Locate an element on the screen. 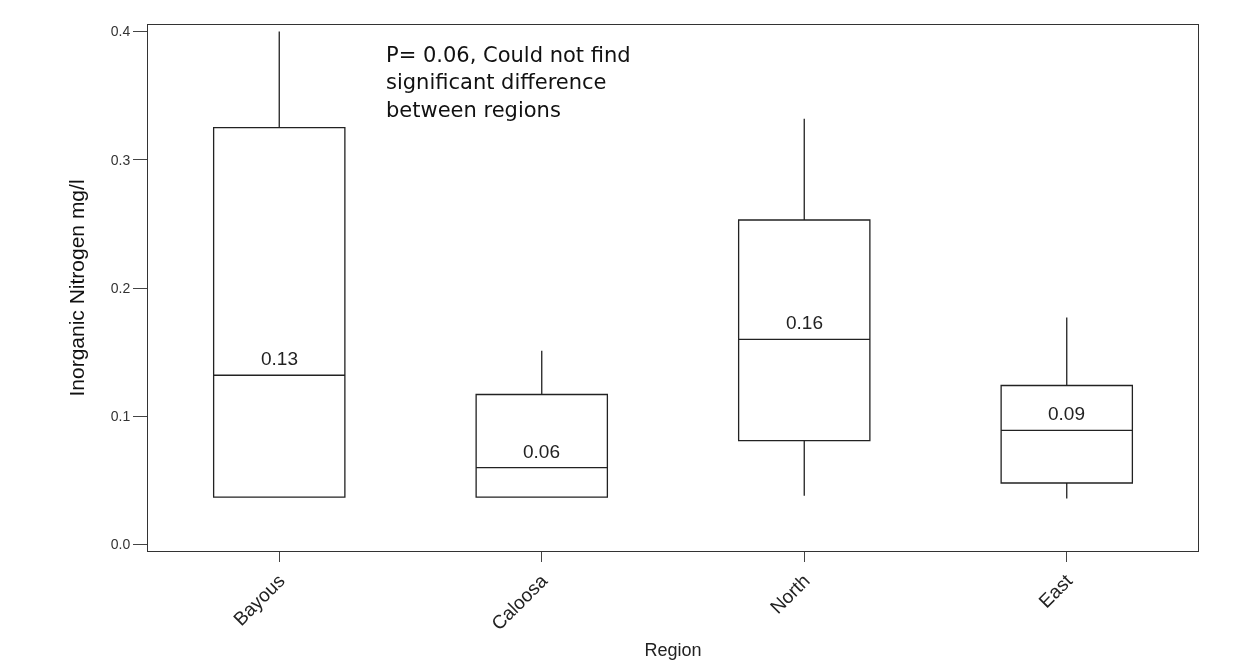 Image resolution: width=1243 pixels, height=671 pixels. y-tick-label: 0.3 is located at coordinates (120, 159).